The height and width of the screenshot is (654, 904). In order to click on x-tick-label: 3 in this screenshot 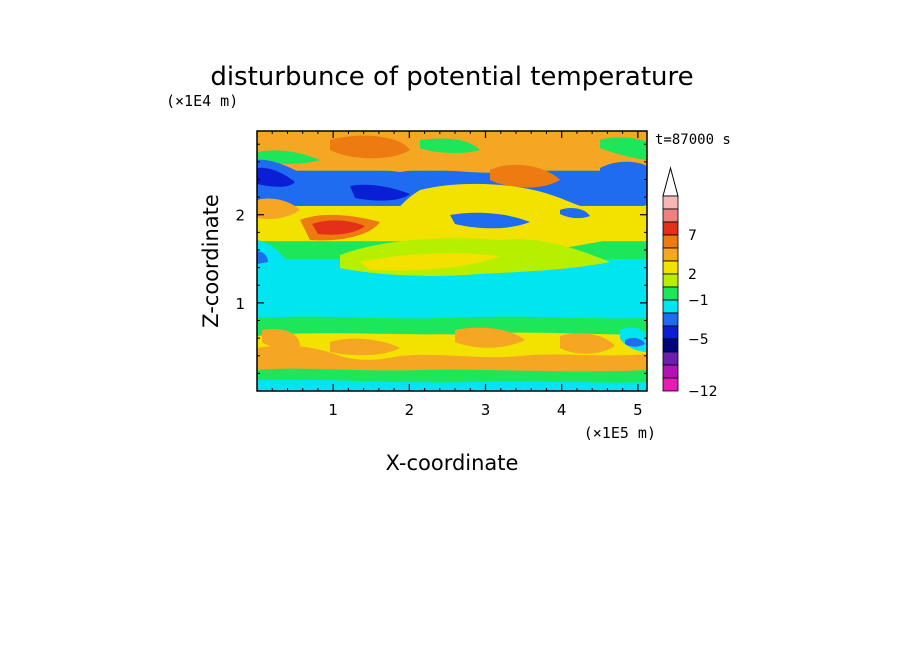, I will do `click(486, 410)`.